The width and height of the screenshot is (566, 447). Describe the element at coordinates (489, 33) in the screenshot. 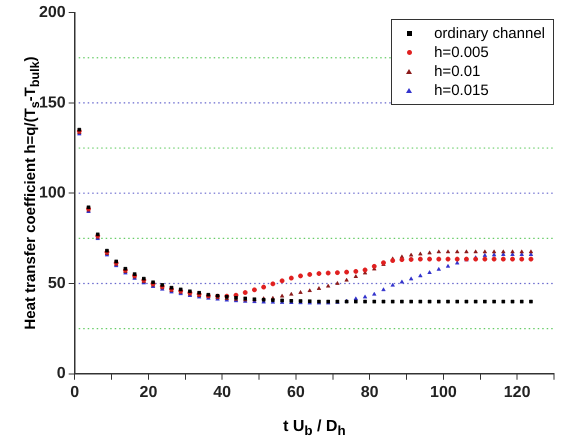

I see `legend-label: ordinary channel` at that location.